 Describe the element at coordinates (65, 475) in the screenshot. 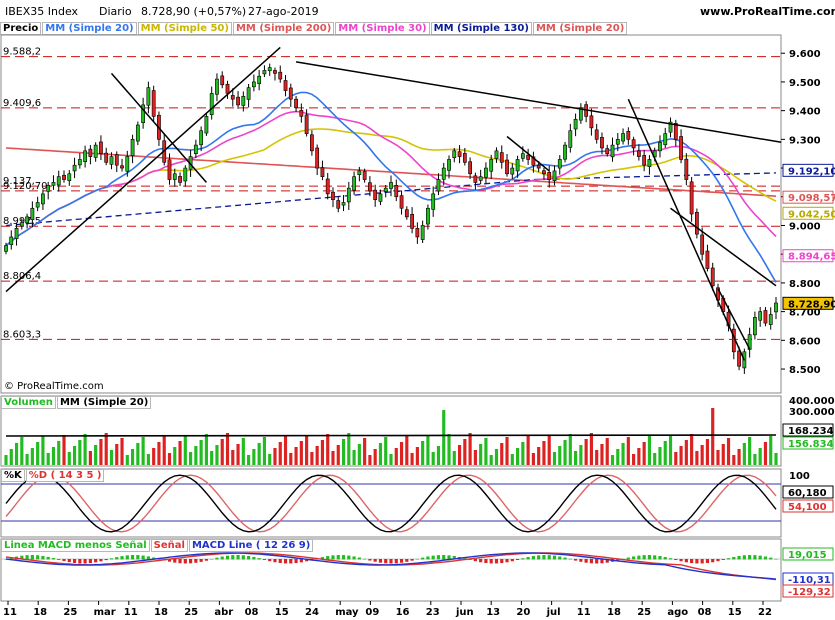

I see `legend-stoch-d: %D ( 14 3 5 )` at that location.